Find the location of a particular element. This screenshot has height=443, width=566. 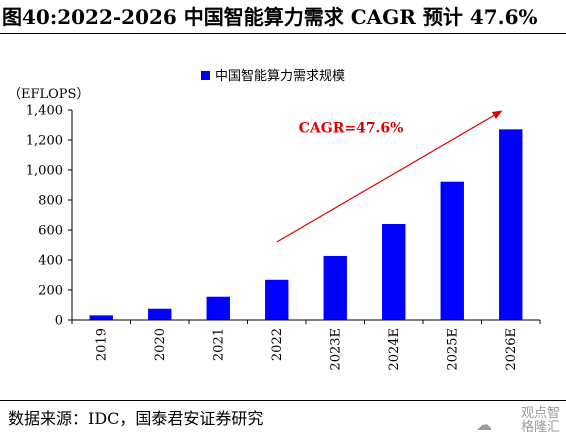

chart-legend: 中国智能算力需求规模 is located at coordinates (273, 76).